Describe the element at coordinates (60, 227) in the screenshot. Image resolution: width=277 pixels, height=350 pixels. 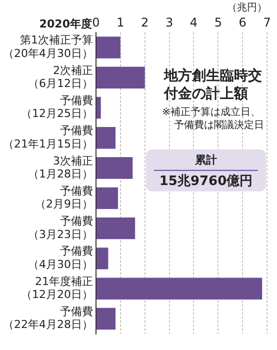
I see `y-tick-label: 予備費（3月23日）` at that location.